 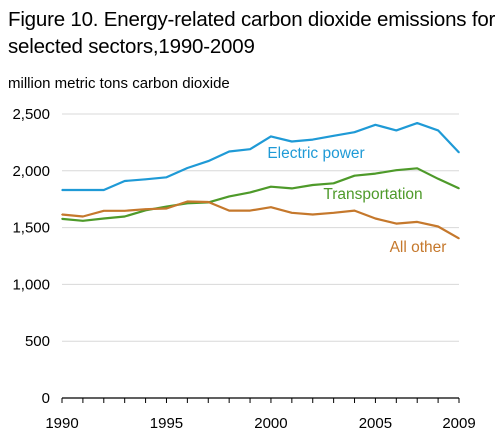 I want to click on x-tick-label: 1990, so click(x=61, y=423).